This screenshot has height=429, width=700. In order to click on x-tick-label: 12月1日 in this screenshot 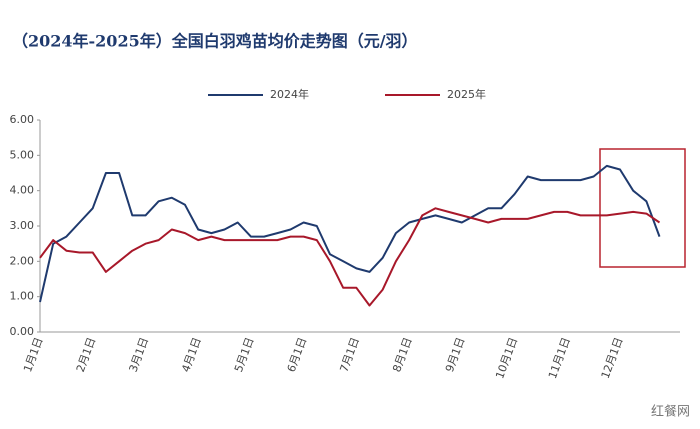, I will do `click(612, 358)`.